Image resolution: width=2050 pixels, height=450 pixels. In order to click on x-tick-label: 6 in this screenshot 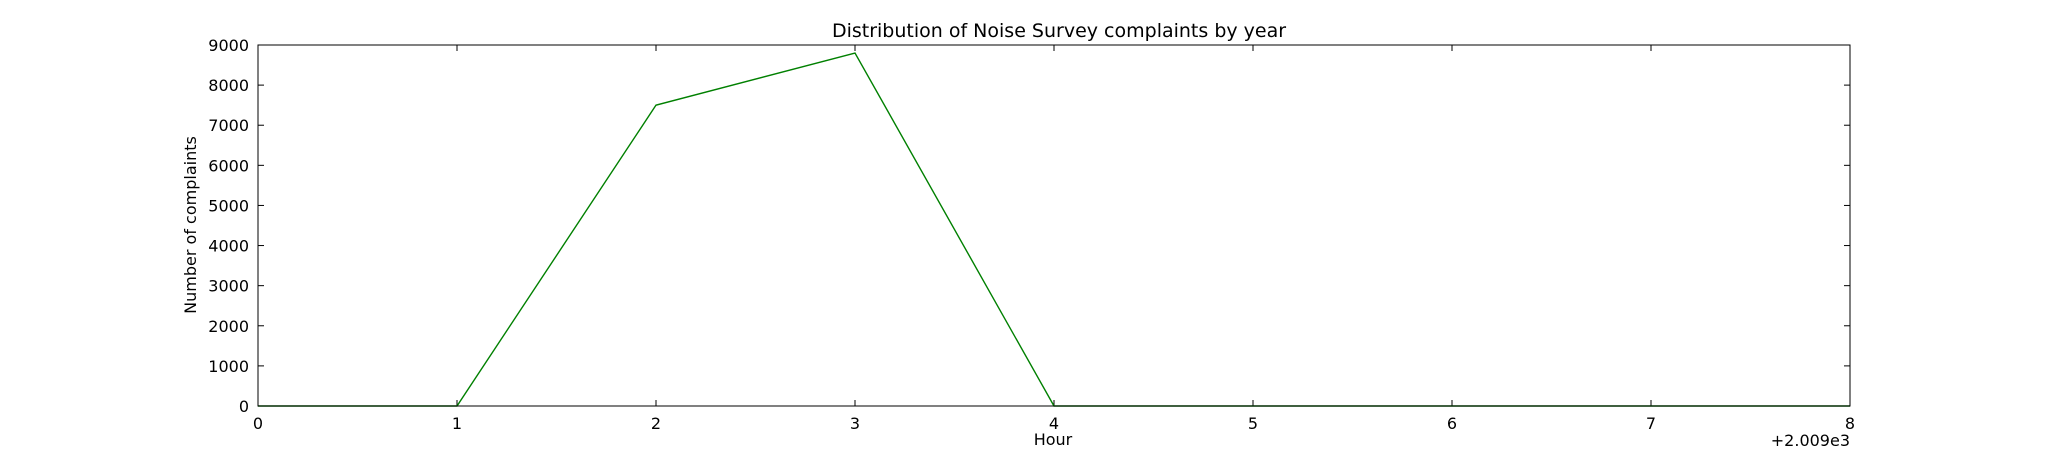, I will do `click(1452, 423)`.